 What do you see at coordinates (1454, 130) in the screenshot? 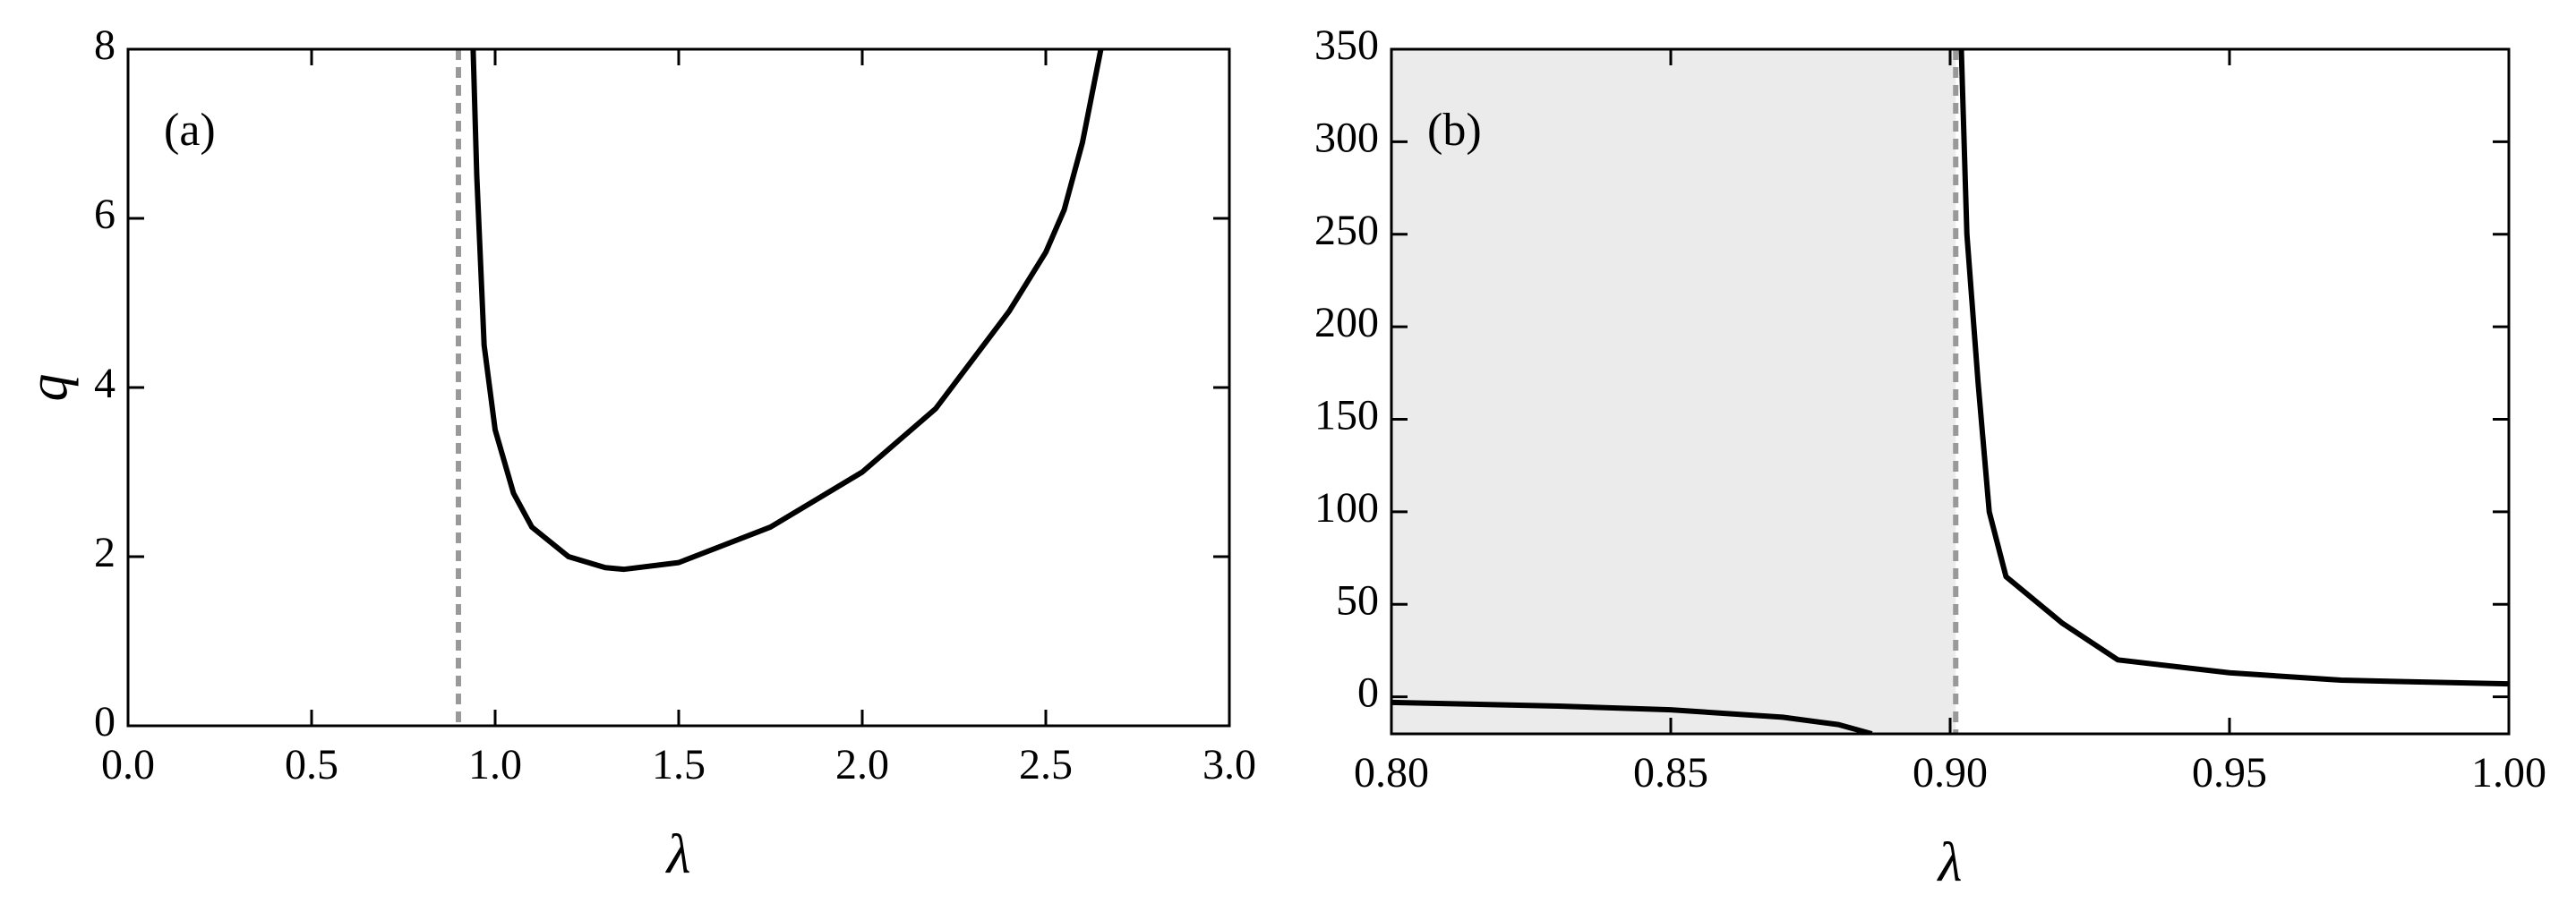
I see `annotation: (b)` at bounding box center [1454, 130].